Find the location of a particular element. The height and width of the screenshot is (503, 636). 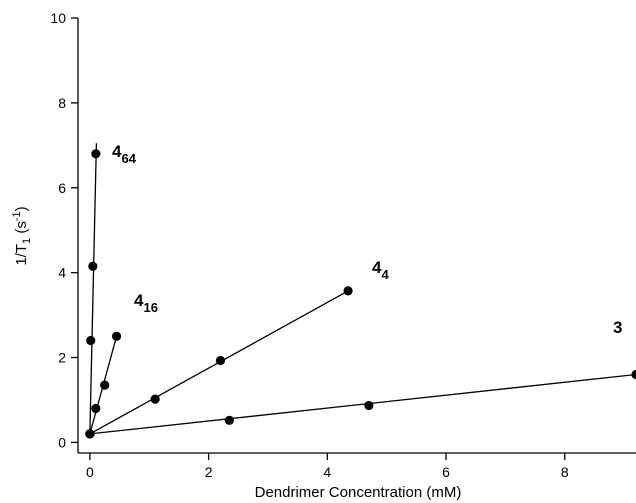

y-tick-label: 4 is located at coordinates (62, 273).